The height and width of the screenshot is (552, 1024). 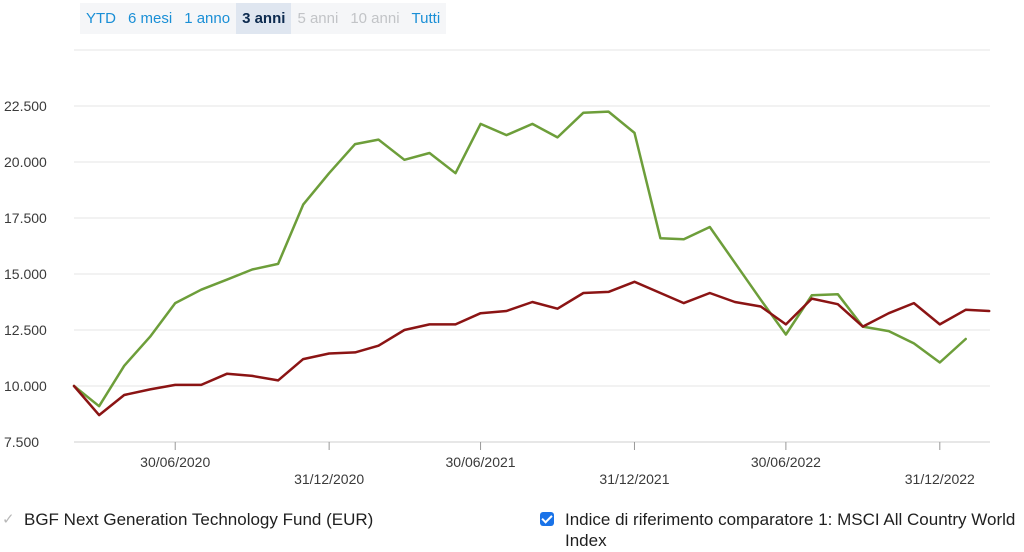 What do you see at coordinates (25, 162) in the screenshot?
I see `y-tick-label: 20.000` at bounding box center [25, 162].